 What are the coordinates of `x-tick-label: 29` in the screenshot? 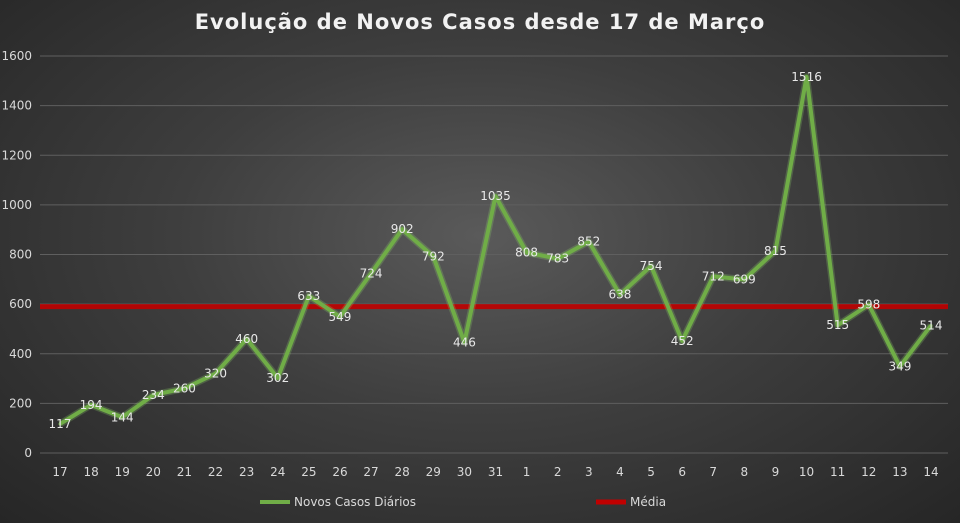 It's located at (433, 472).